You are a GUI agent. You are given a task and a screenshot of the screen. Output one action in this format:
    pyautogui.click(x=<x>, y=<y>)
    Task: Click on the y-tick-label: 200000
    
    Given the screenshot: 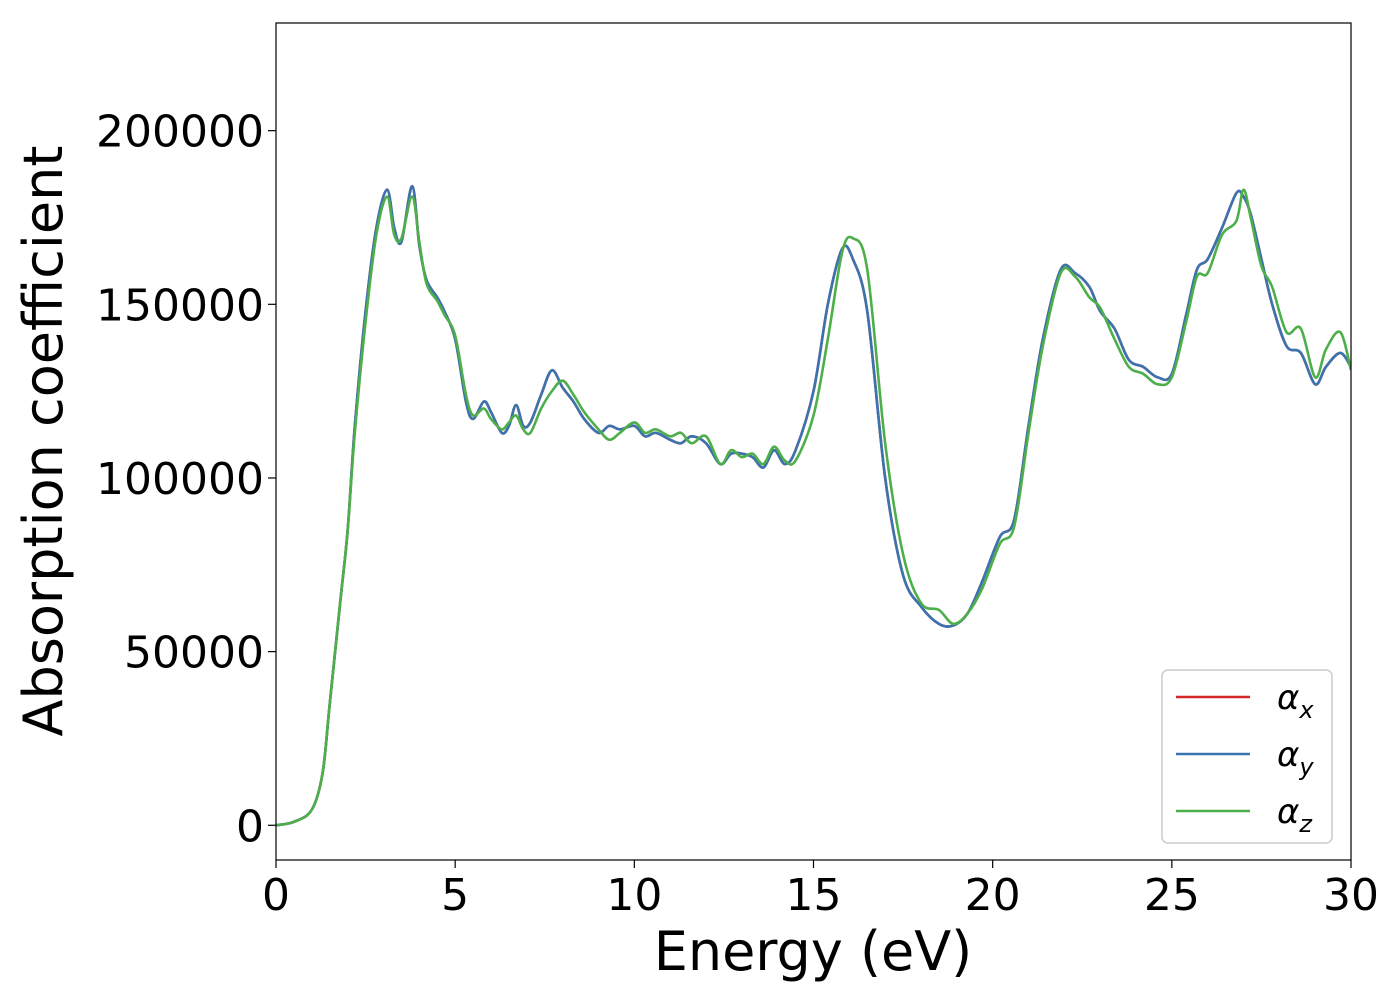 What is the action you would take?
    pyautogui.click(x=180, y=132)
    